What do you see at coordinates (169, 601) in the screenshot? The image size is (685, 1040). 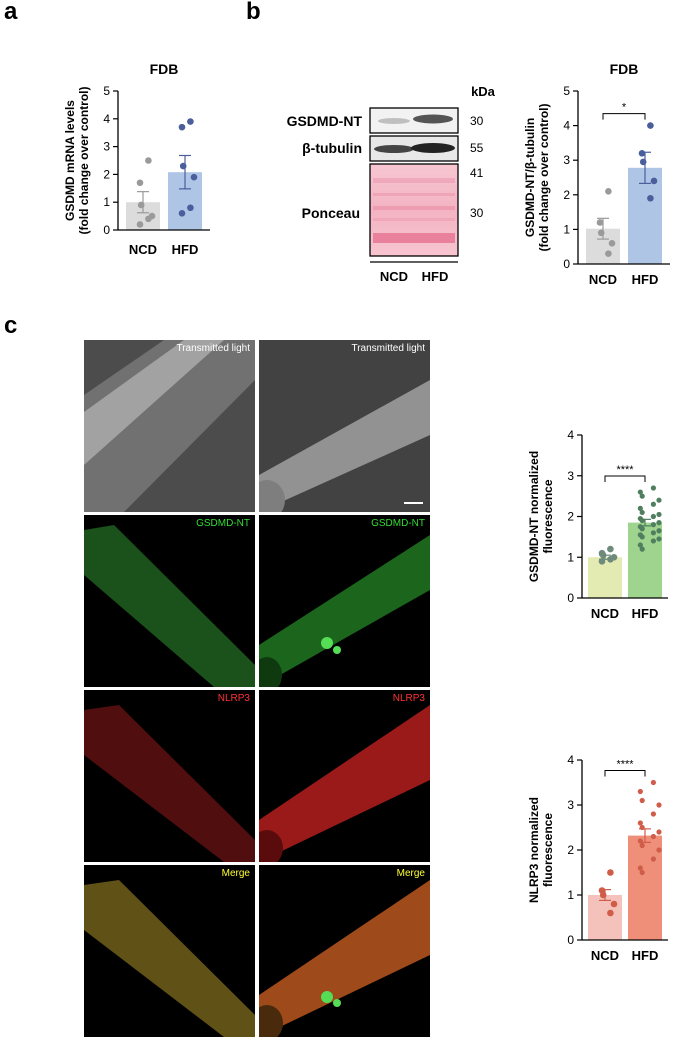 I see `micro-gsdmd-ncd: GSDMD-NT` at bounding box center [169, 601].